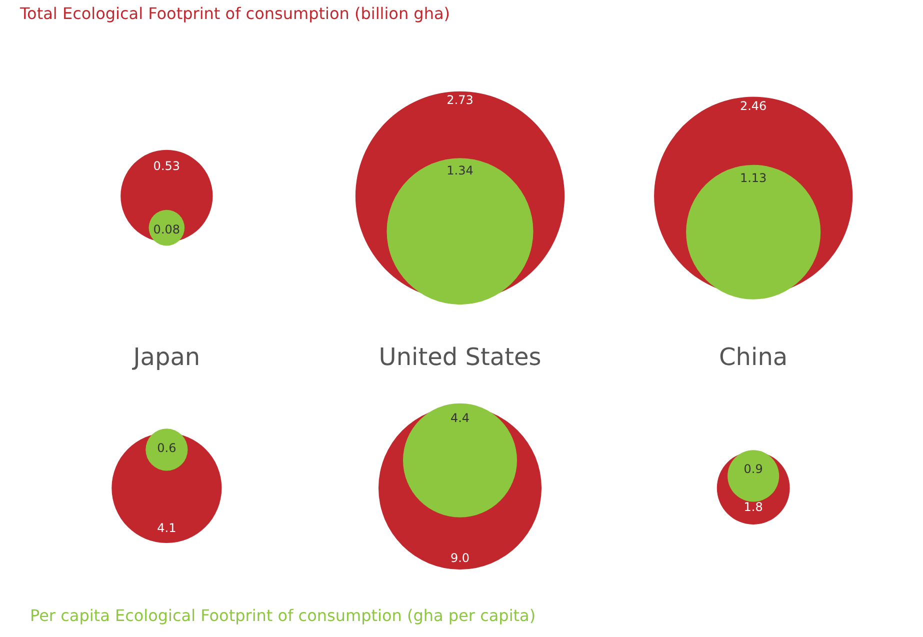 This screenshot has width=923, height=637. Describe the element at coordinates (753, 507) in the screenshot. I see `data-label: 1.8` at that location.